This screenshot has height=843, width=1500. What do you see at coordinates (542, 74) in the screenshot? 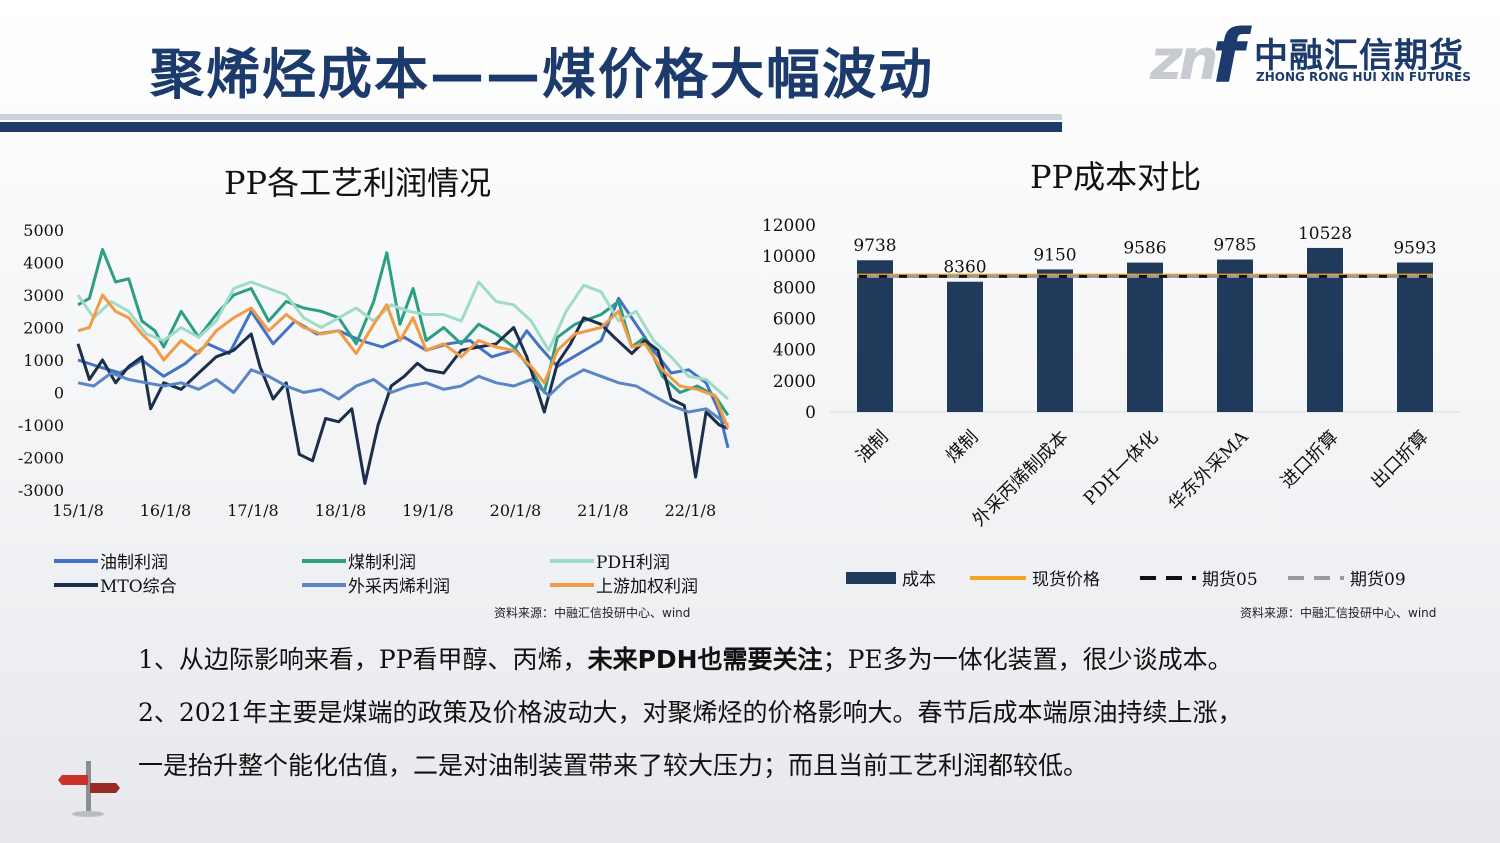
I see `slide-title: 聚烯烃成本——煤价格大幅波动` at bounding box center [542, 74].